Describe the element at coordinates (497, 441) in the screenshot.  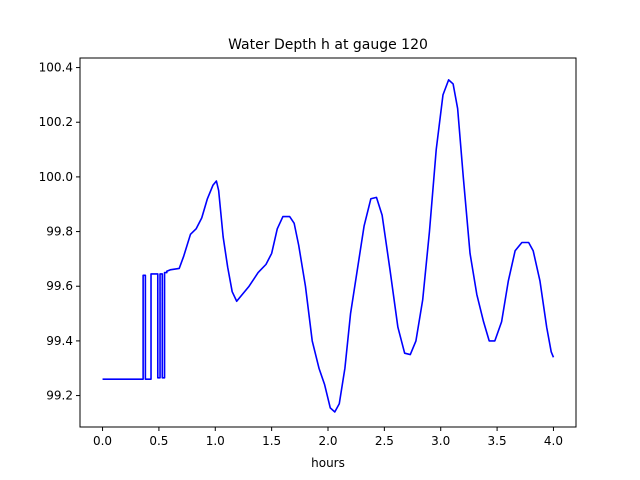
I see `x-tick-label: 3.5` at that location.